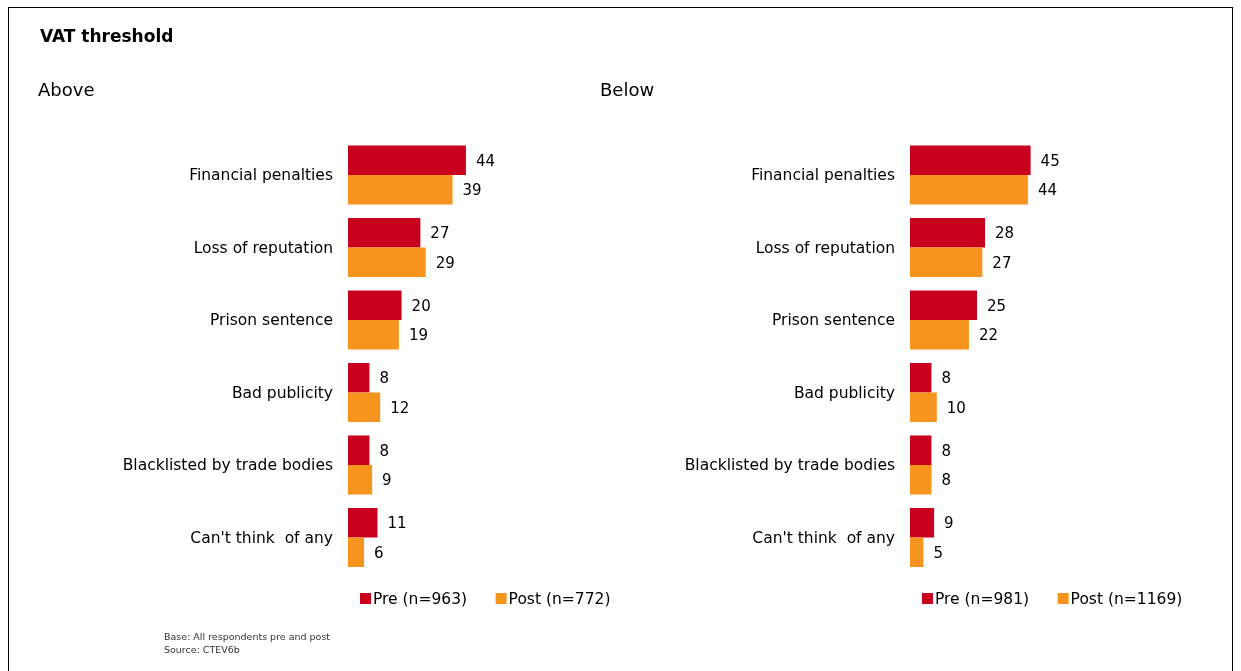 Image resolution: width=1241 pixels, height=671 pixels. I want to click on data-label: 25, so click(997, 305).